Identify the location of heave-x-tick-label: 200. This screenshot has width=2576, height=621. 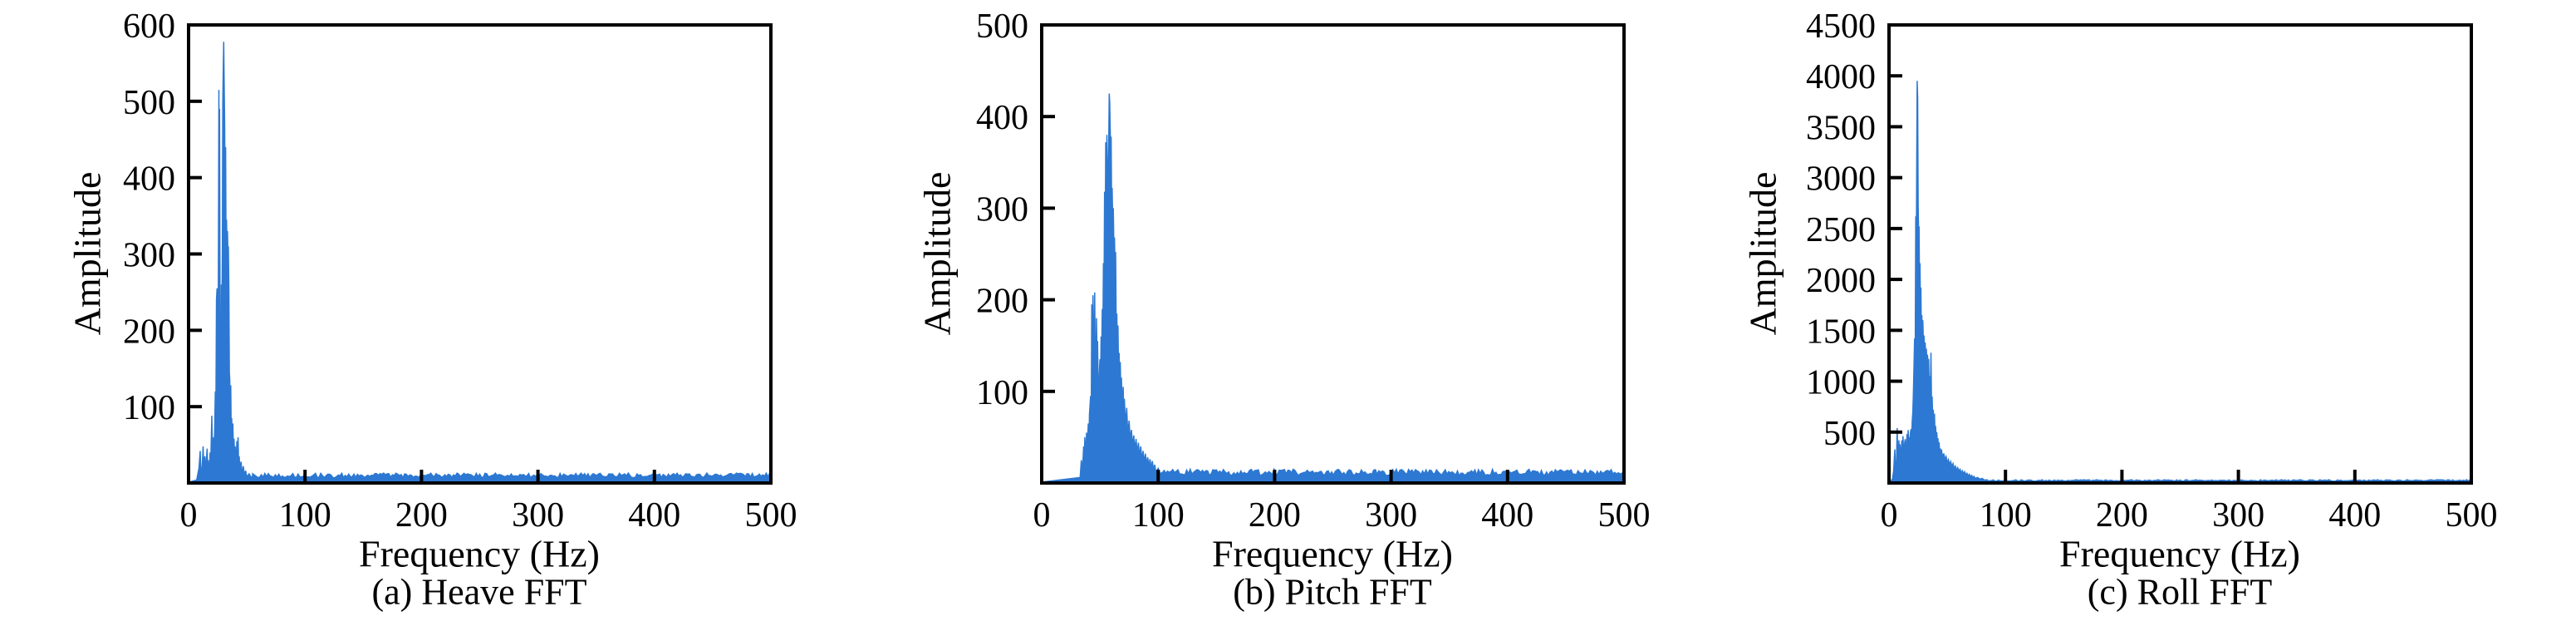
(421, 515).